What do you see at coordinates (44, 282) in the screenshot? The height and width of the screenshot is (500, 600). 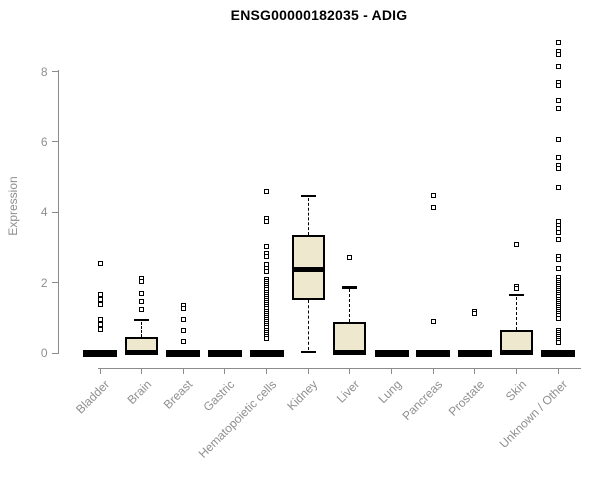 I see `y-tick-label: 2` at bounding box center [44, 282].